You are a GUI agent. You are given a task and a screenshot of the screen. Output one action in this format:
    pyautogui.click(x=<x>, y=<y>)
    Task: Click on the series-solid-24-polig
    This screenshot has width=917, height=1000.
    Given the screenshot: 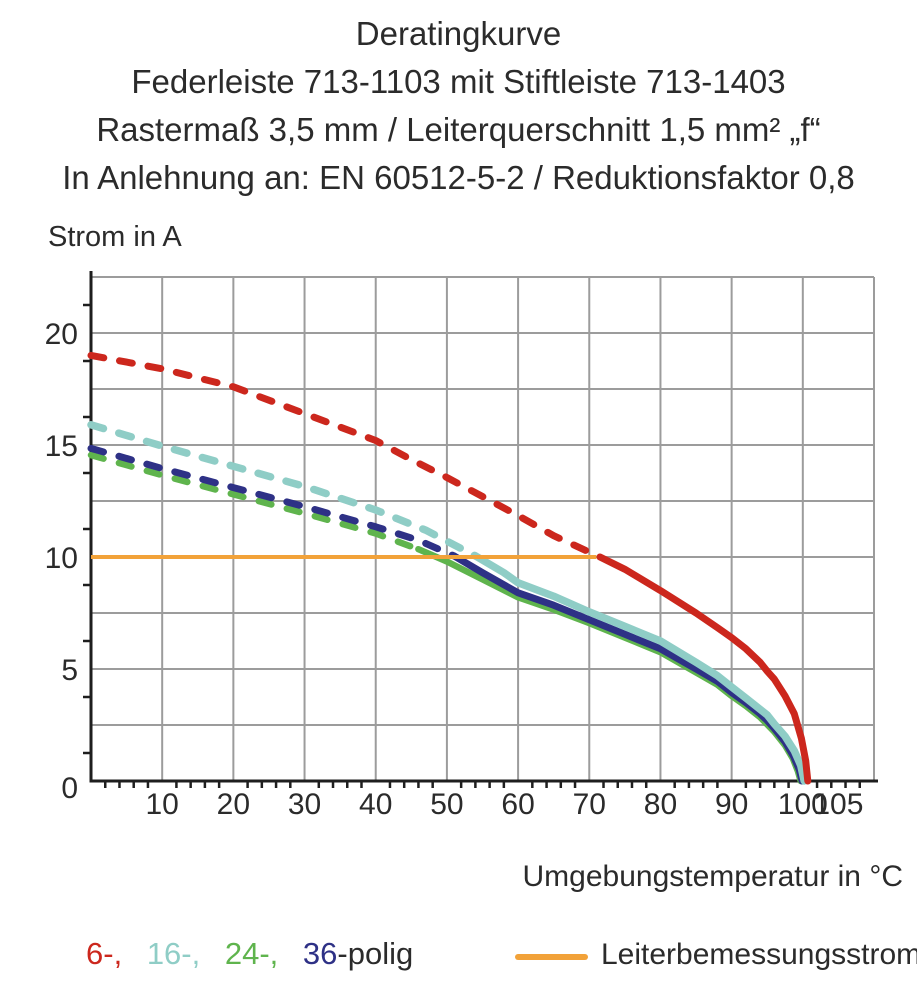 What is the action you would take?
    pyautogui.click(x=609, y=665)
    